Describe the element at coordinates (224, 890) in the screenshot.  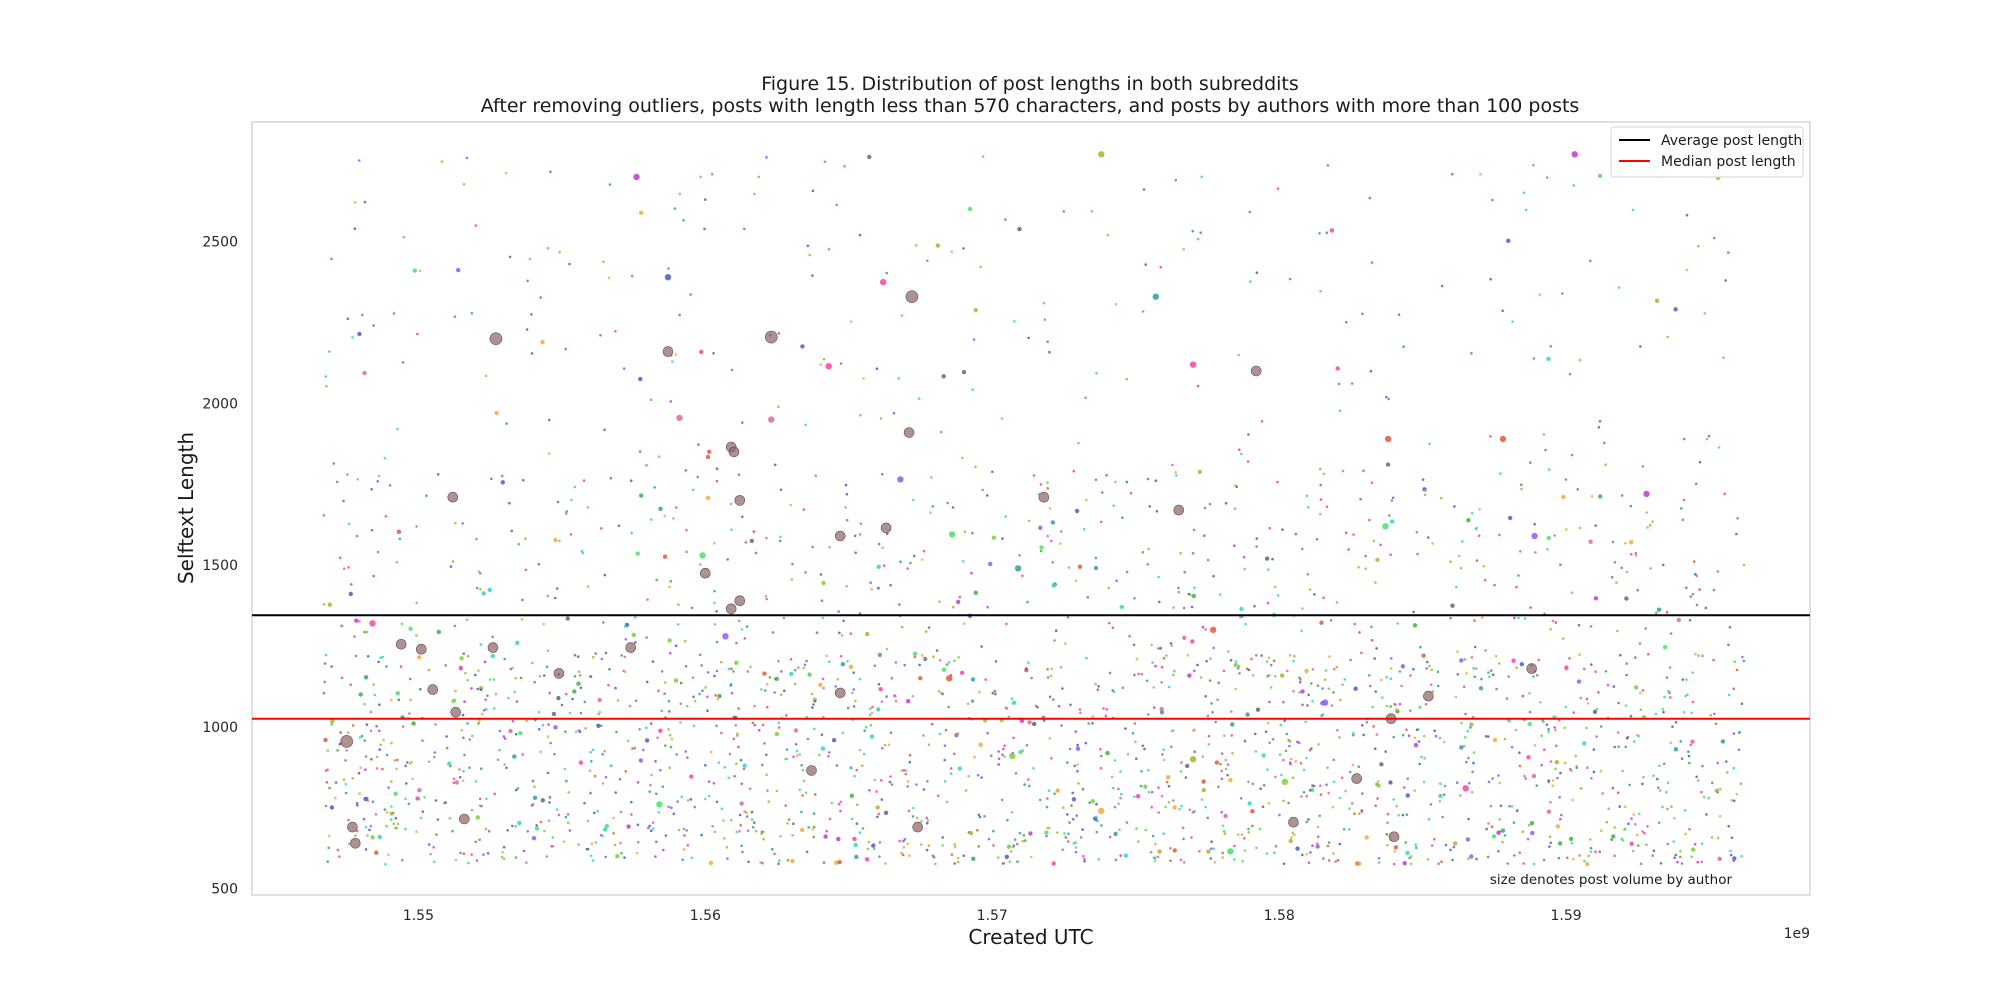
I see `y-tick-label: 500` at that location.